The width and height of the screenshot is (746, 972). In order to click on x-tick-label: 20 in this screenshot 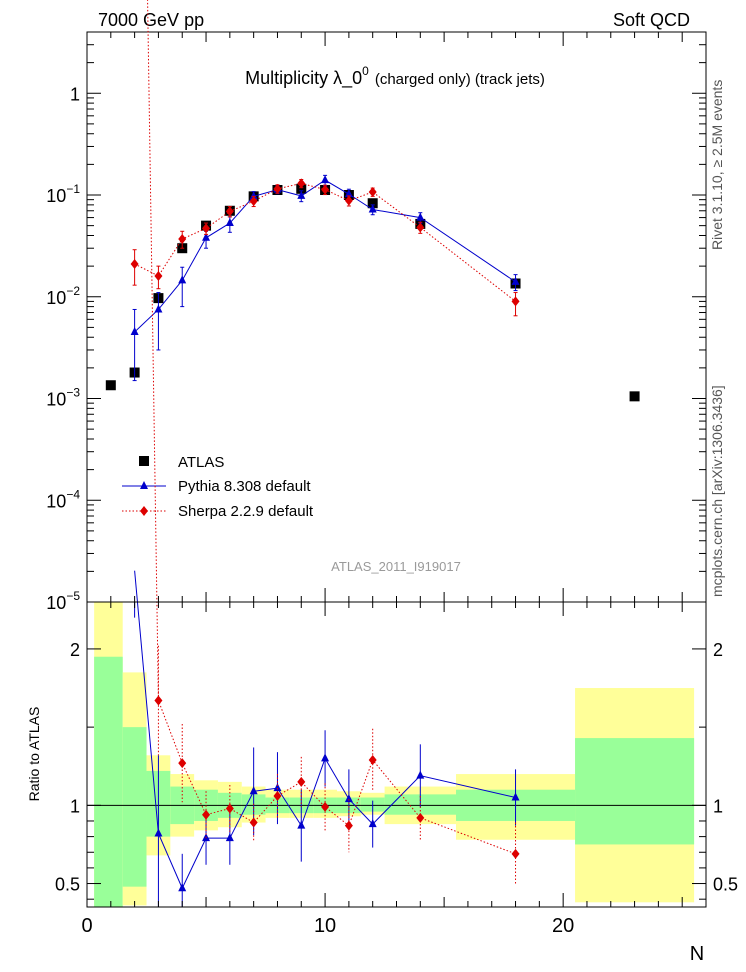, I will do `click(563, 926)`.